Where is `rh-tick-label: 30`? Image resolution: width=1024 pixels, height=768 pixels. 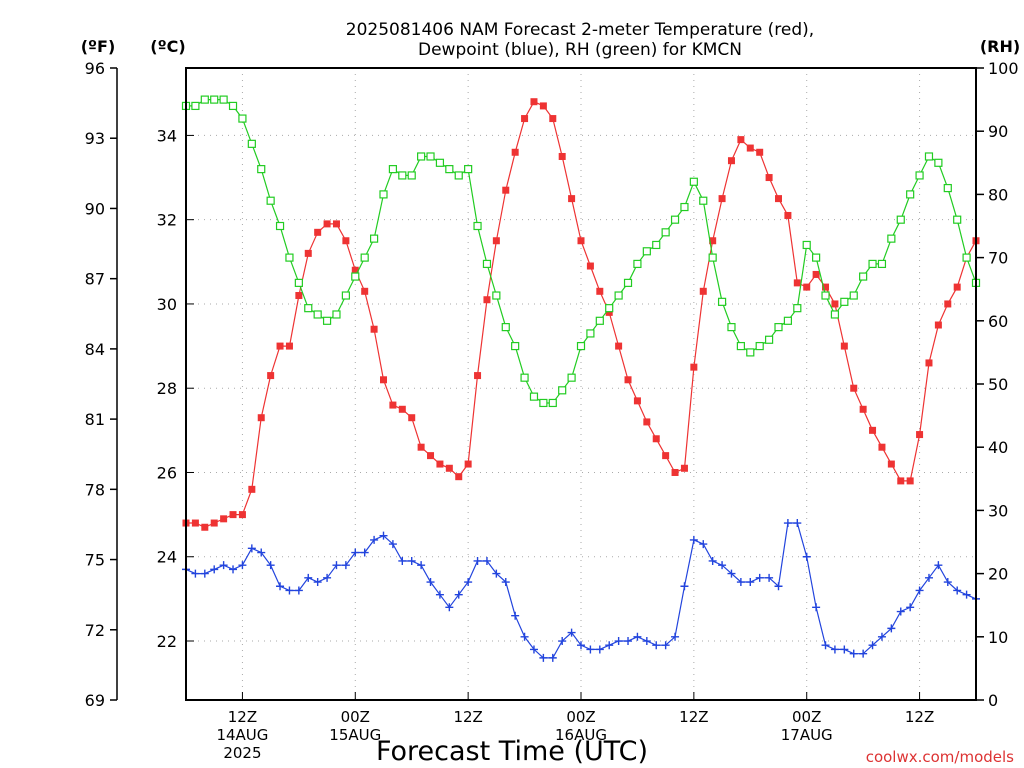
rh-tick-label: 30 is located at coordinates (998, 510).